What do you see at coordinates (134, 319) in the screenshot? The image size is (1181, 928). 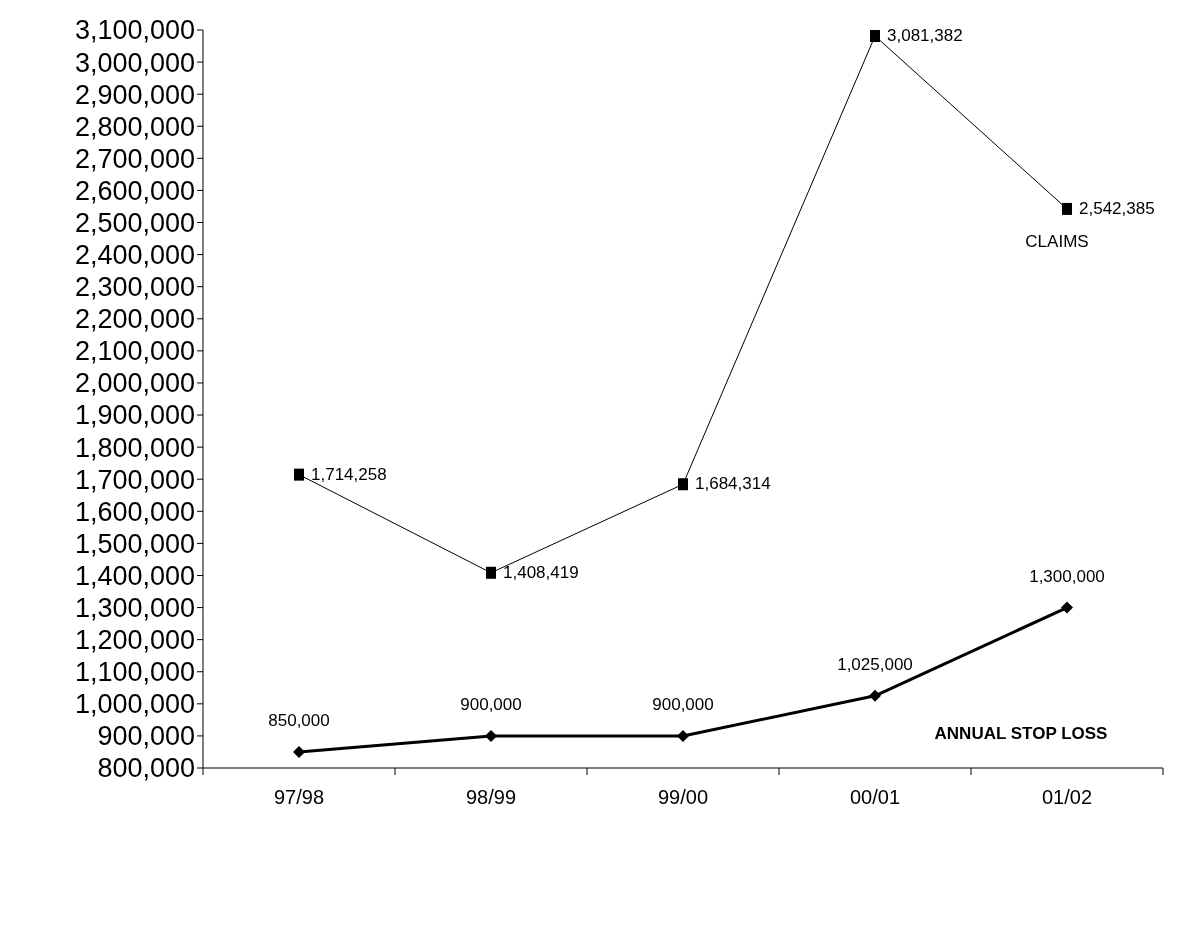 I see `y-tick-label: 2,200,000` at bounding box center [134, 319].